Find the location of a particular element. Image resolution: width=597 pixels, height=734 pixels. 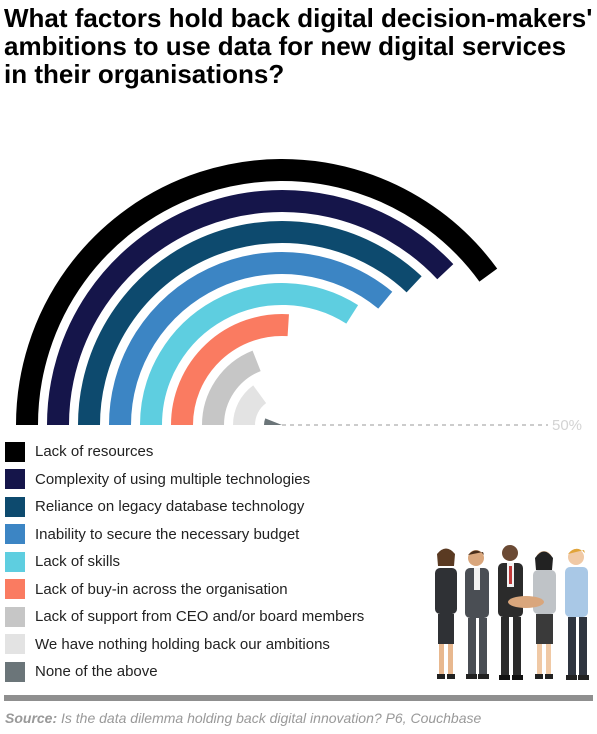

arc-inability-to-secure-the-necessary-budget is located at coordinates (251, 339).